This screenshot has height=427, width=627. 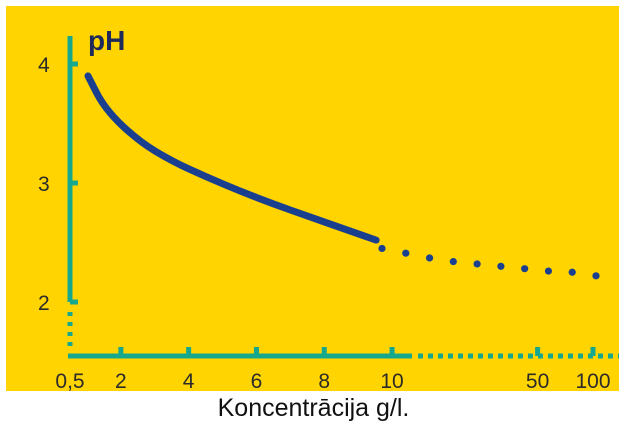 I want to click on x-tick-label: 10, so click(x=391, y=381).